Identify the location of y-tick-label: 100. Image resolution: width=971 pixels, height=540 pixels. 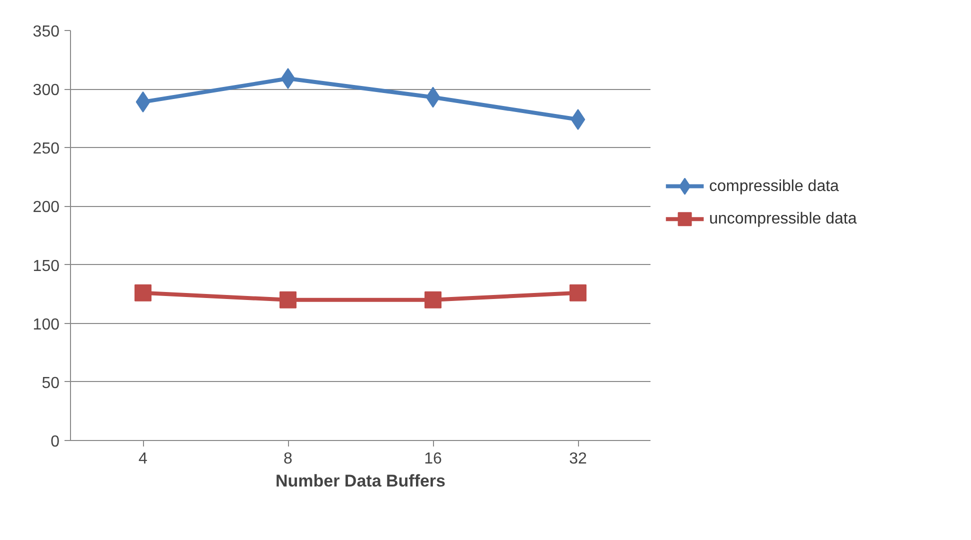
(46, 325).